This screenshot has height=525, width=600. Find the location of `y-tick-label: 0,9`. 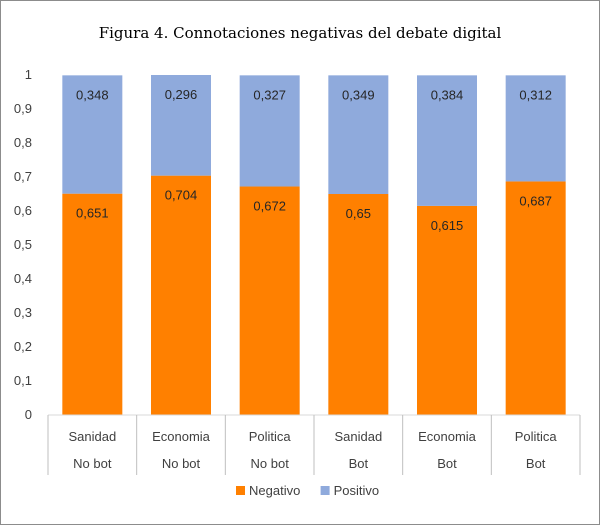

y-tick-label: 0,9 is located at coordinates (23, 108).